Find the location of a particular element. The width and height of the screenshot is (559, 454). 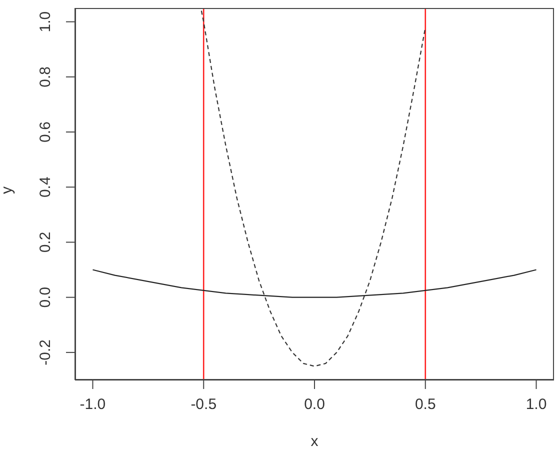

x-axis-title: x is located at coordinates (314, 441).